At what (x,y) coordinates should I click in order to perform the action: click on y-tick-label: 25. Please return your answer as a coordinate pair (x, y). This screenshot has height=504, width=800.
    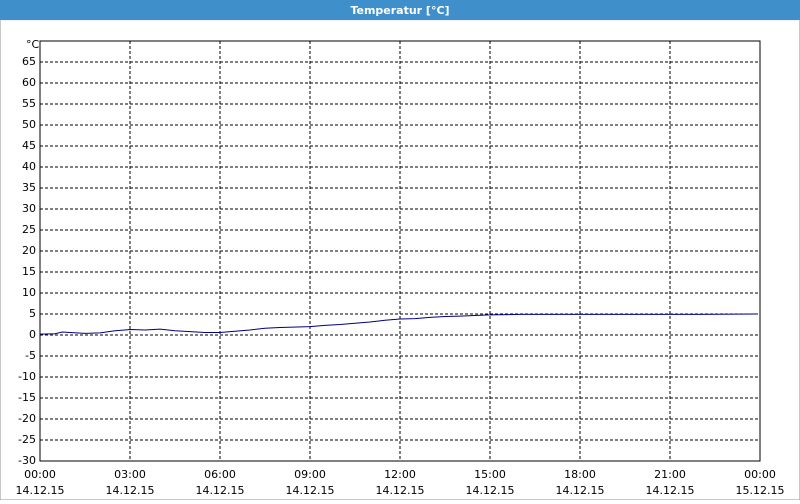
    Looking at the image, I should click on (29, 229).